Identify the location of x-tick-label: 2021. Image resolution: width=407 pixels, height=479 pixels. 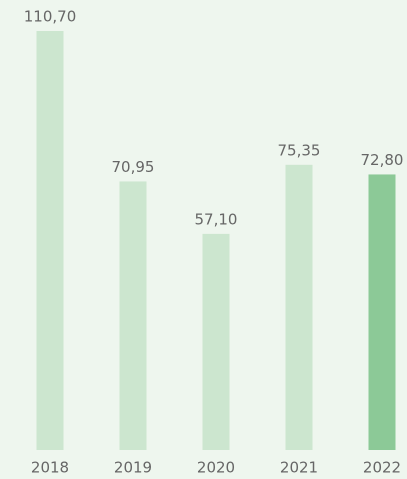
(299, 468).